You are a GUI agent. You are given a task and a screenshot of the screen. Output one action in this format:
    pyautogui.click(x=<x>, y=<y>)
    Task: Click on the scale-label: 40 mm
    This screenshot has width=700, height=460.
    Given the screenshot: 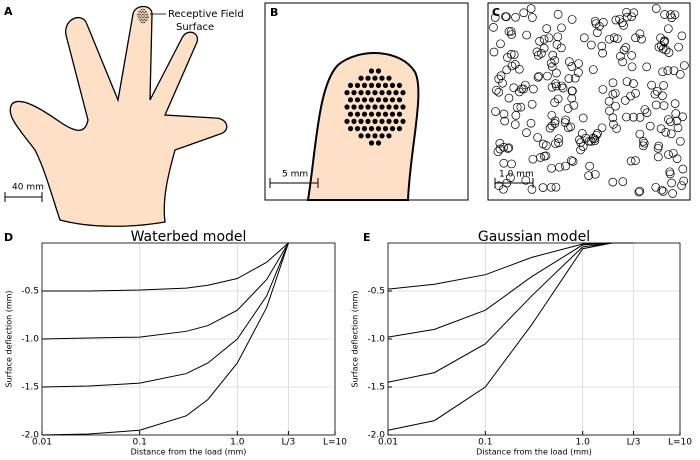 What is the action you would take?
    pyautogui.click(x=28, y=188)
    